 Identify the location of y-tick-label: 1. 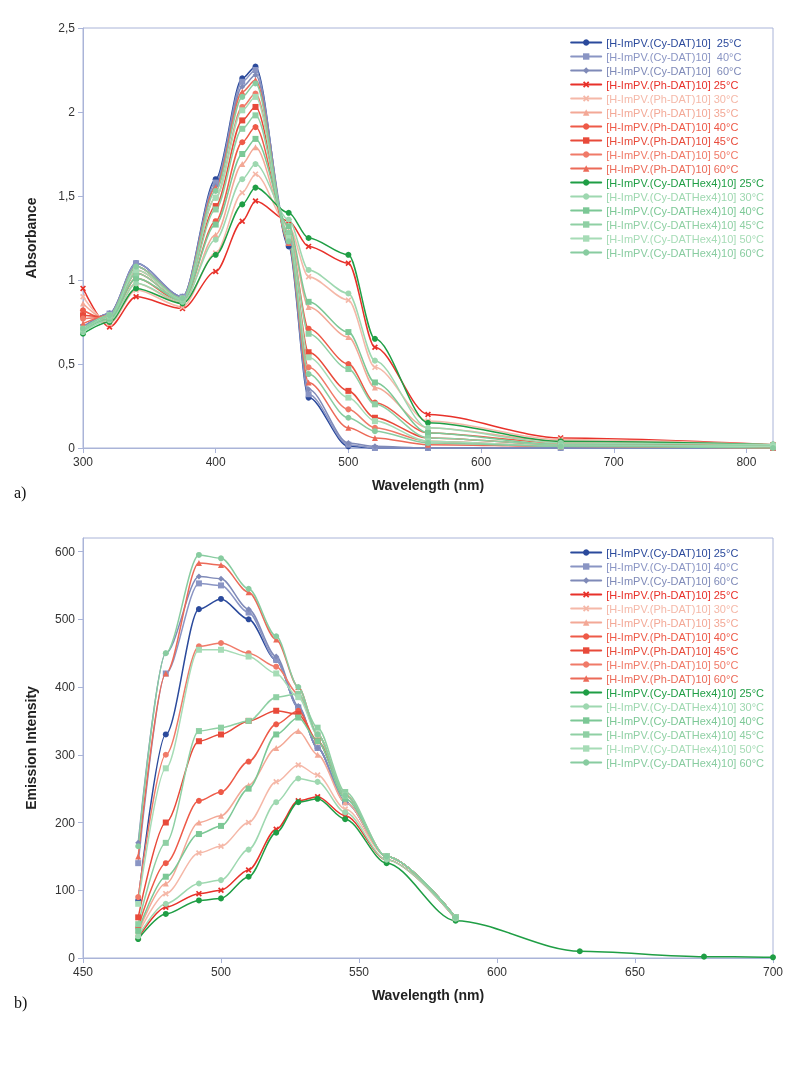
(72, 280).